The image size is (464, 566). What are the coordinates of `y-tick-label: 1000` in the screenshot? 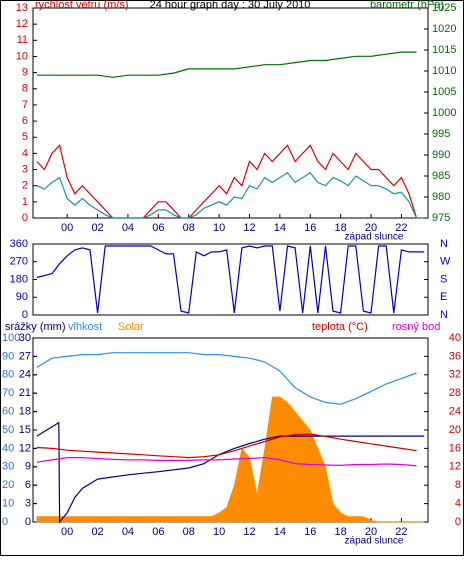 It's located at (444, 113).